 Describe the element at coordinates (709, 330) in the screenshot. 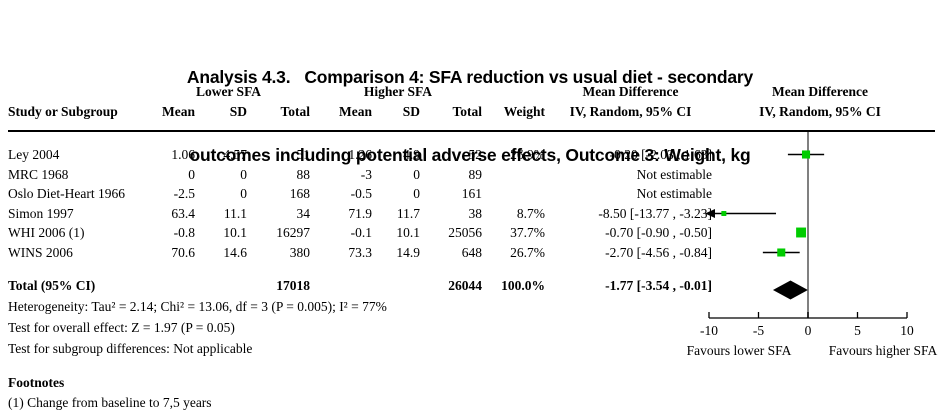

I see `axis-tick-label: -10` at that location.